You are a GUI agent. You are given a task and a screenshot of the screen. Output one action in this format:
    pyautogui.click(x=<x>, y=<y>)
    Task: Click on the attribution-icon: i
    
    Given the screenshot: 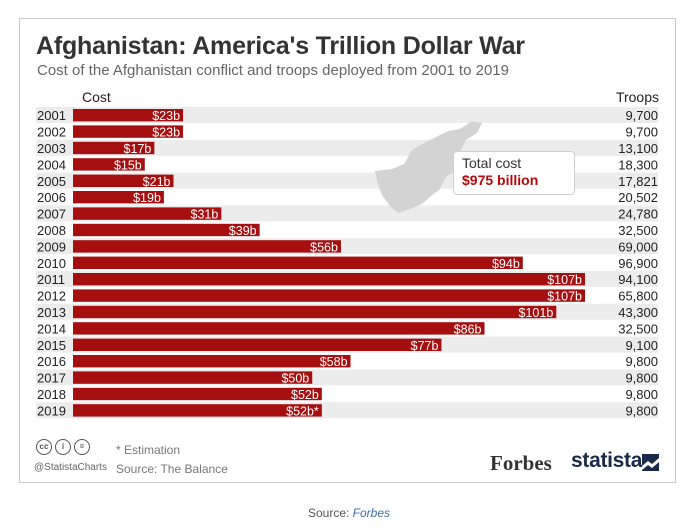 What is the action you would take?
    pyautogui.click(x=63, y=447)
    